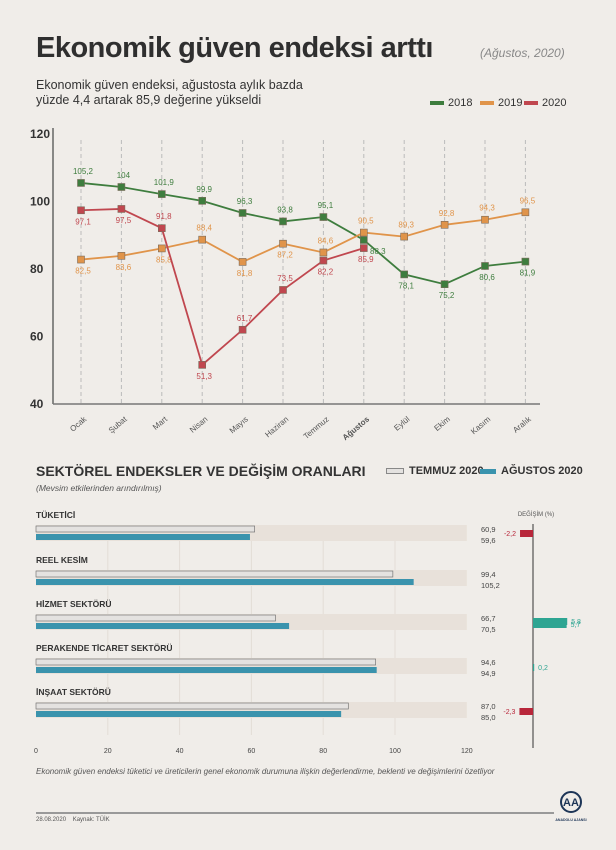 The height and width of the screenshot is (850, 616). Describe the element at coordinates (83, 171) in the screenshot. I see `data-label: 105,2` at that location.